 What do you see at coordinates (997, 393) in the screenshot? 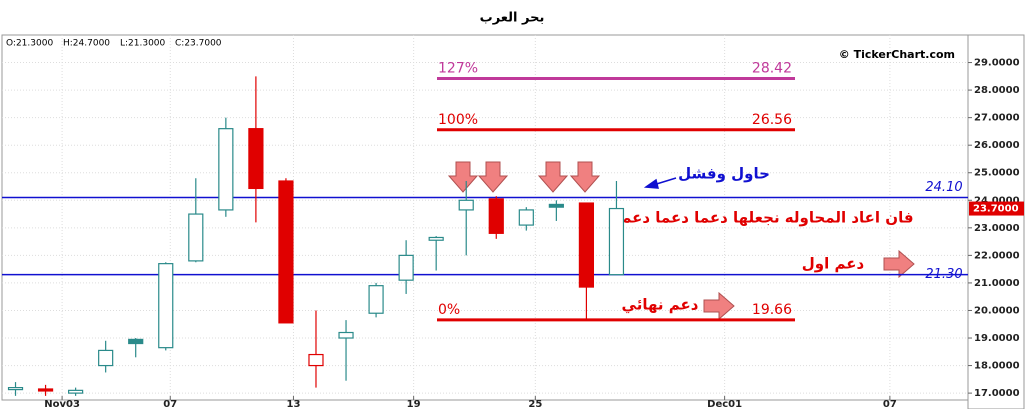
I see `y-tick-label: 17.0000` at bounding box center [997, 393].